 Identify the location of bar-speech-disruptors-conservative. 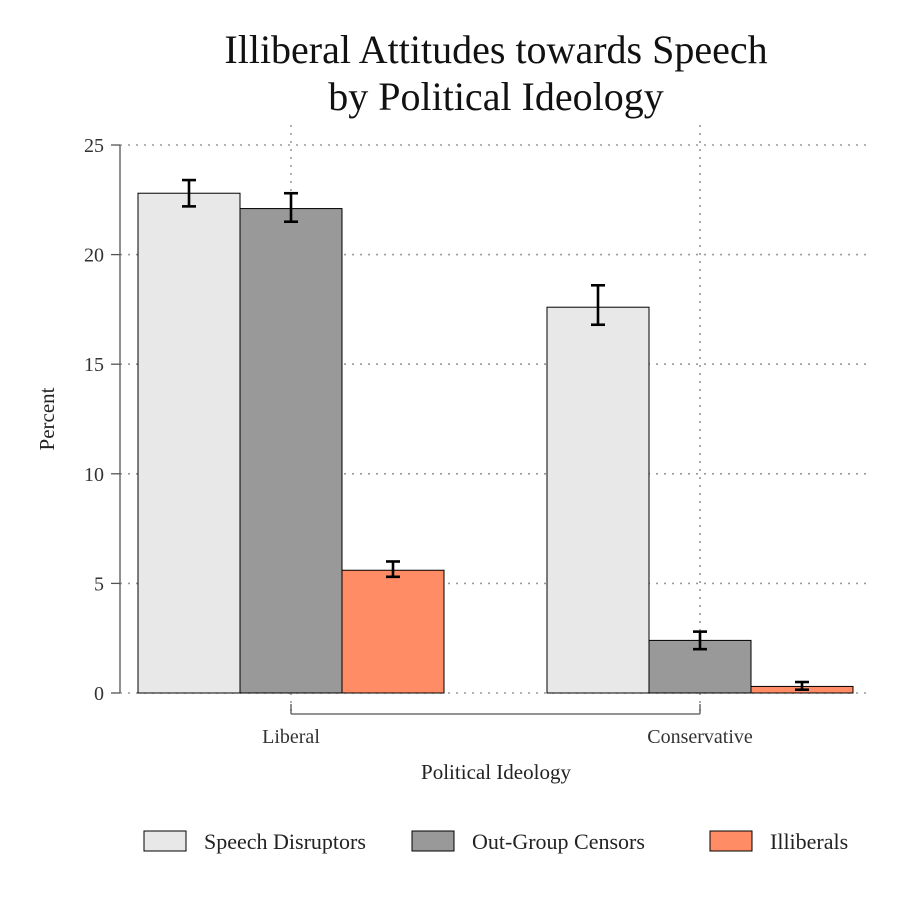
(598, 500).